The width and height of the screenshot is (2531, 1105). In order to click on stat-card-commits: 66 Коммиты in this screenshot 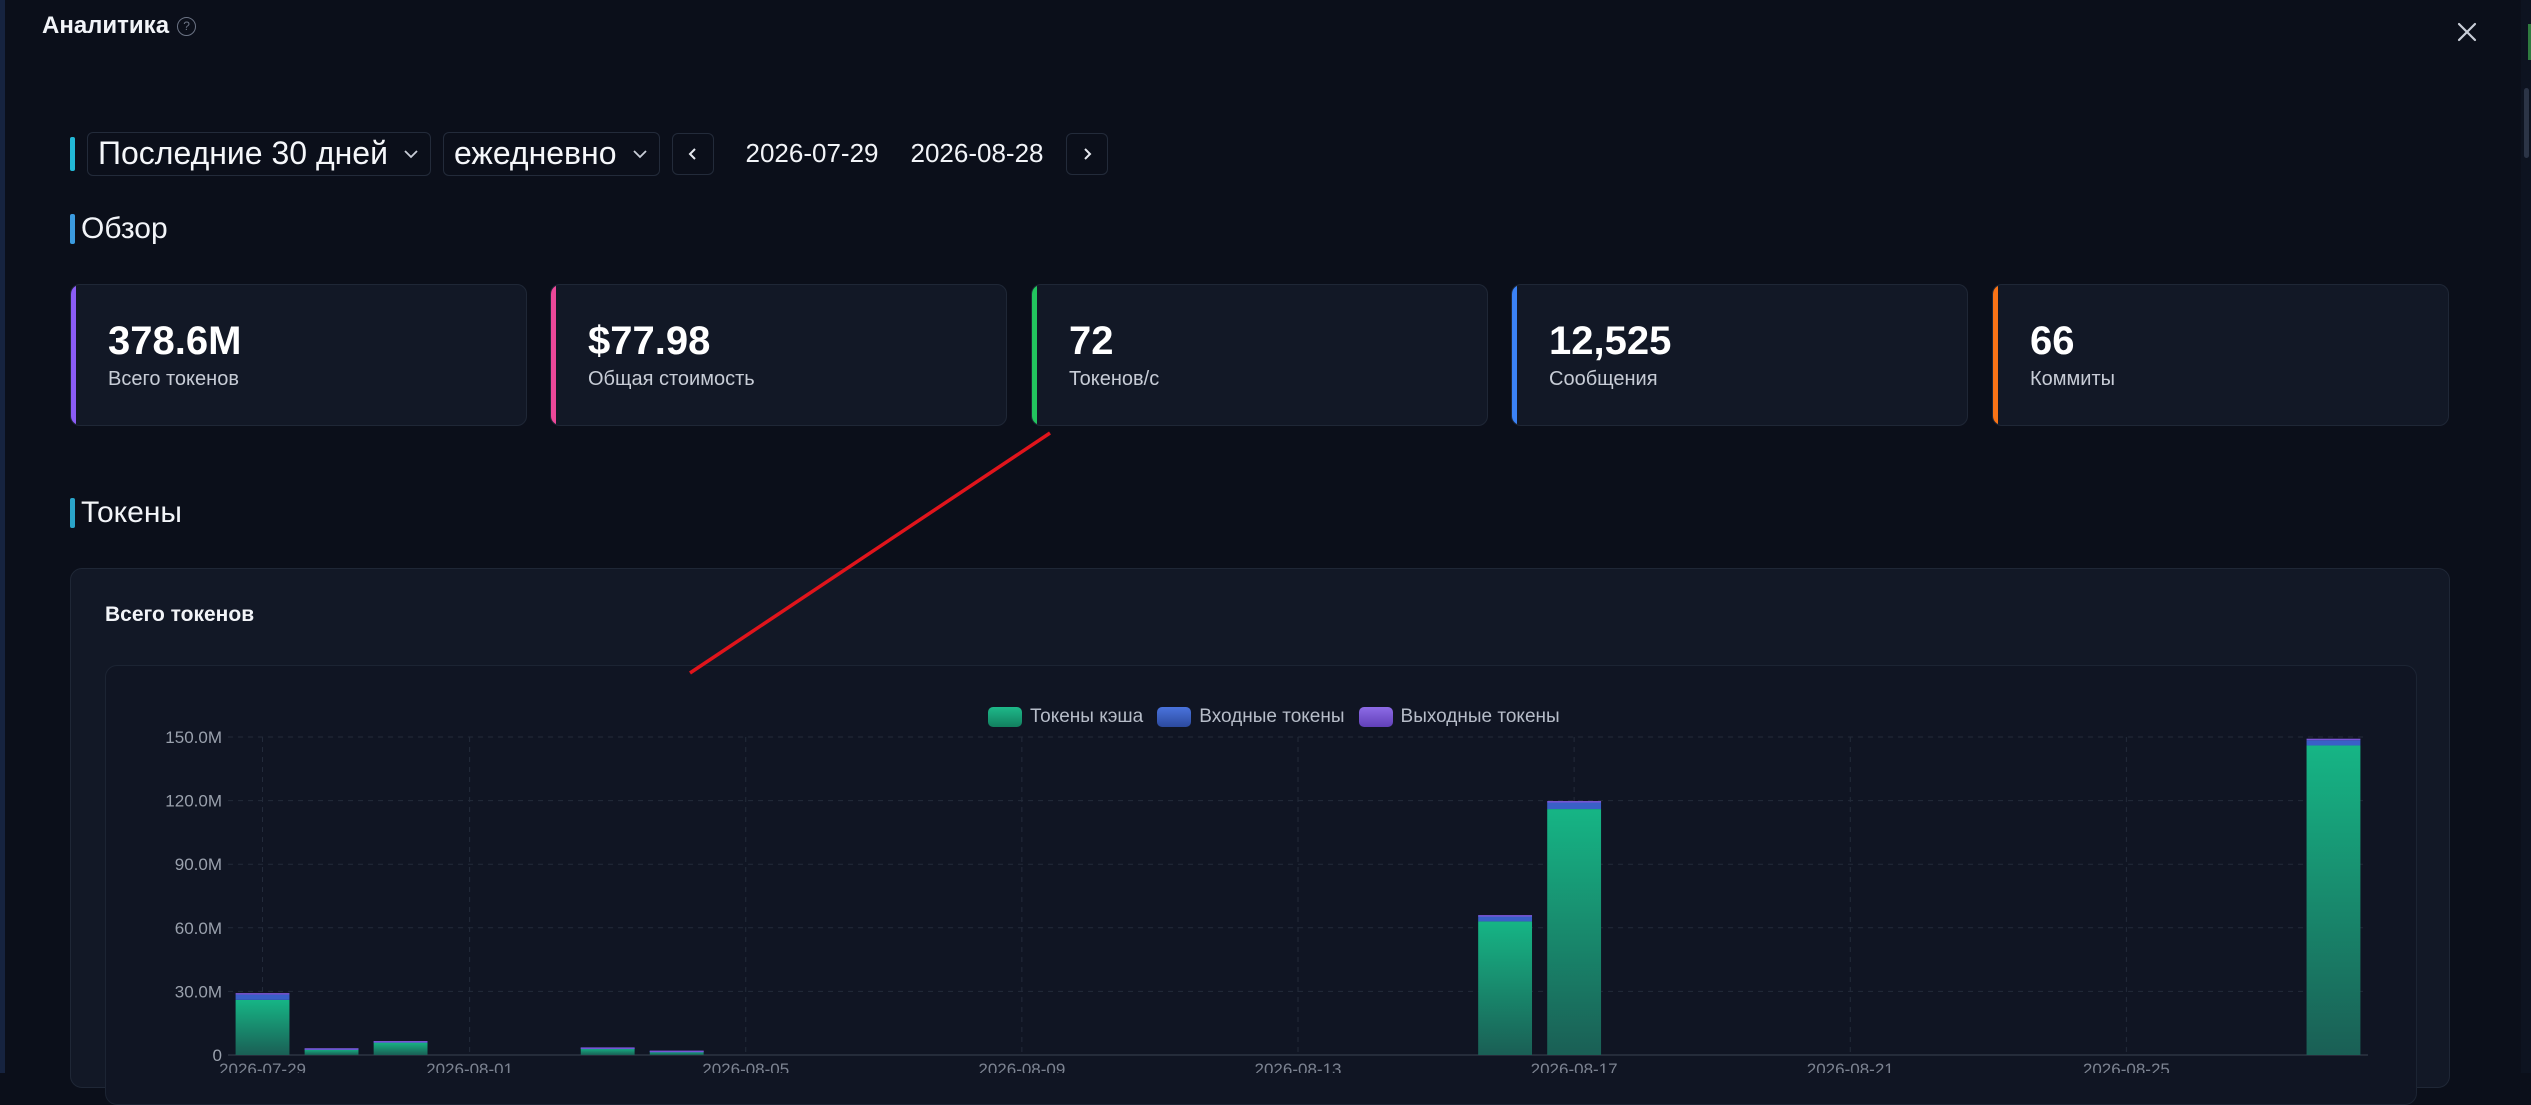, I will do `click(2220, 355)`.